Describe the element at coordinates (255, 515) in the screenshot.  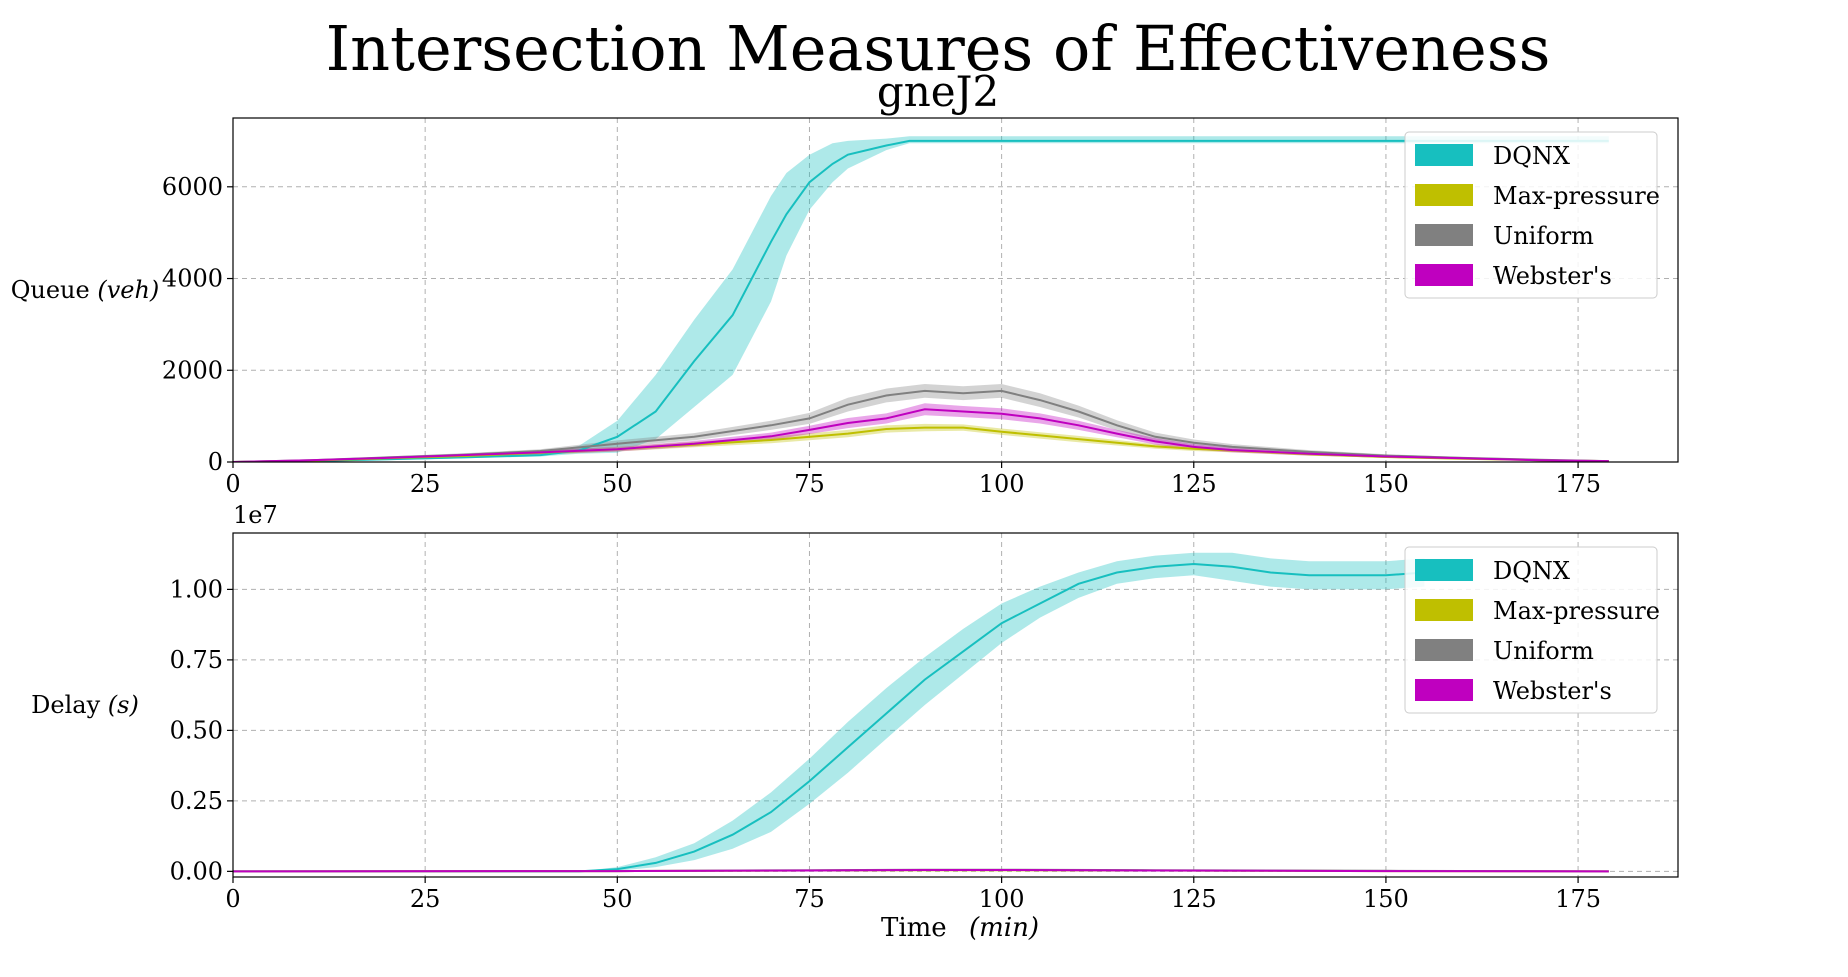
I see `y-offset-label: 1e7` at that location.